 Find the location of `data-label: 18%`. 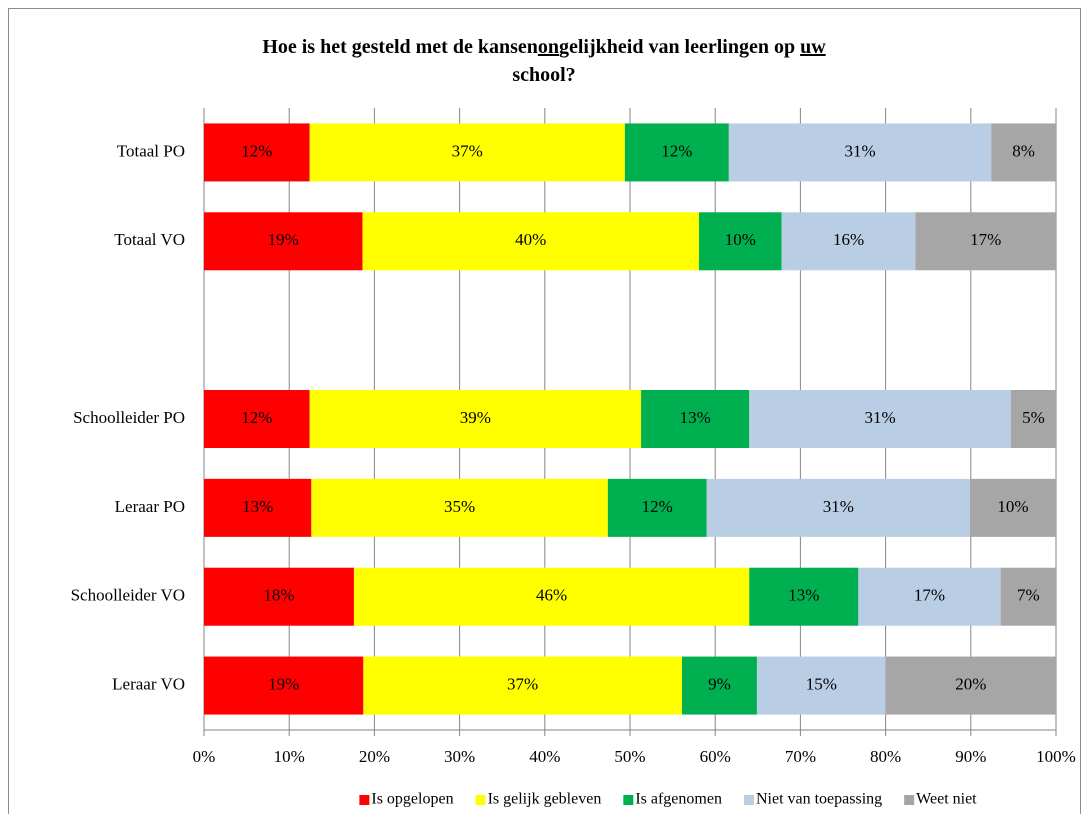

data-label: 18% is located at coordinates (278, 595).